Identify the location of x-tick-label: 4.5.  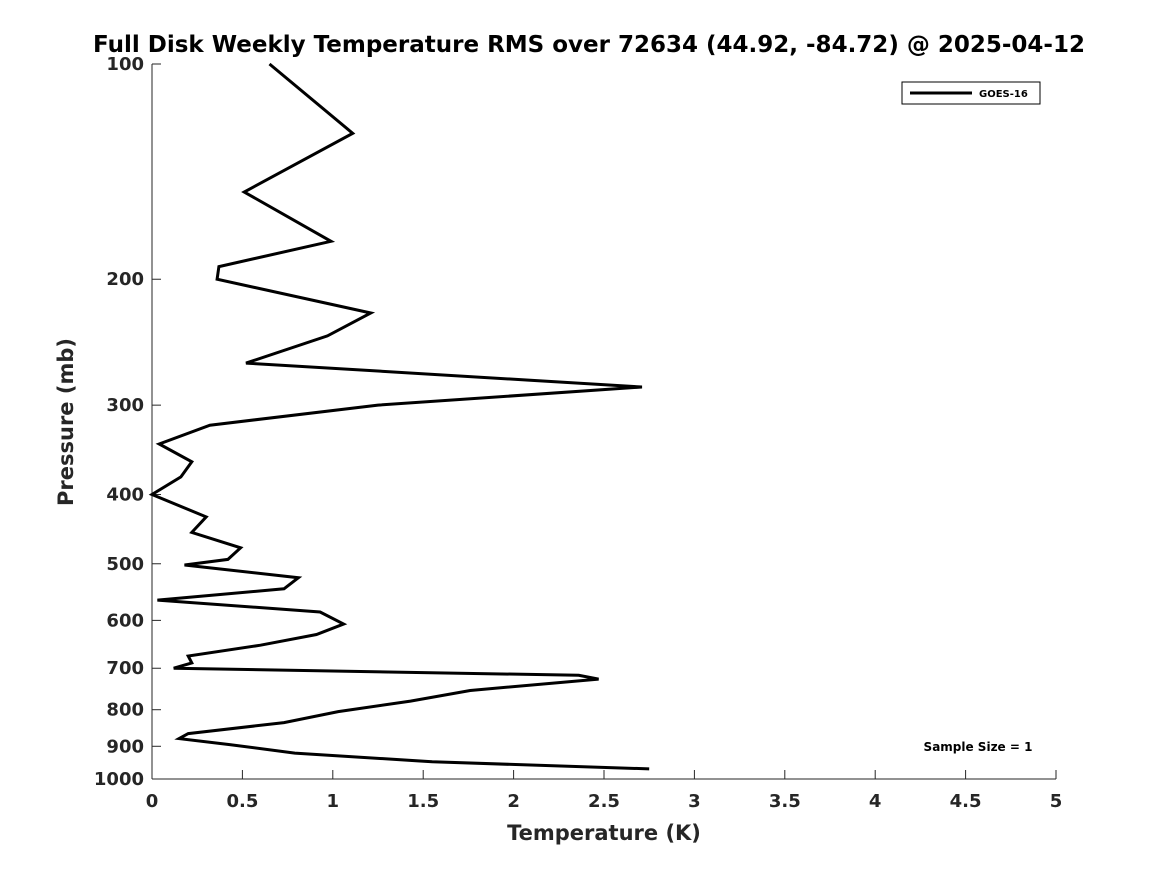
(966, 801).